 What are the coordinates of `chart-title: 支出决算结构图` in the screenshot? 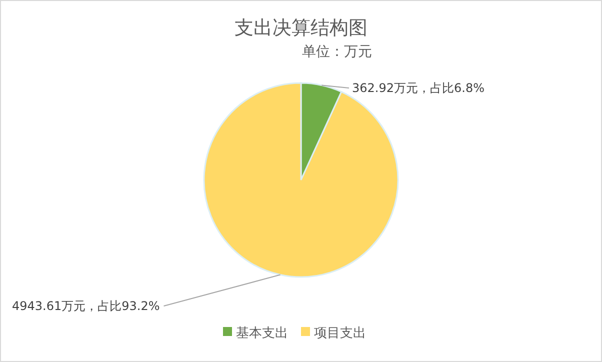 It's located at (301, 28).